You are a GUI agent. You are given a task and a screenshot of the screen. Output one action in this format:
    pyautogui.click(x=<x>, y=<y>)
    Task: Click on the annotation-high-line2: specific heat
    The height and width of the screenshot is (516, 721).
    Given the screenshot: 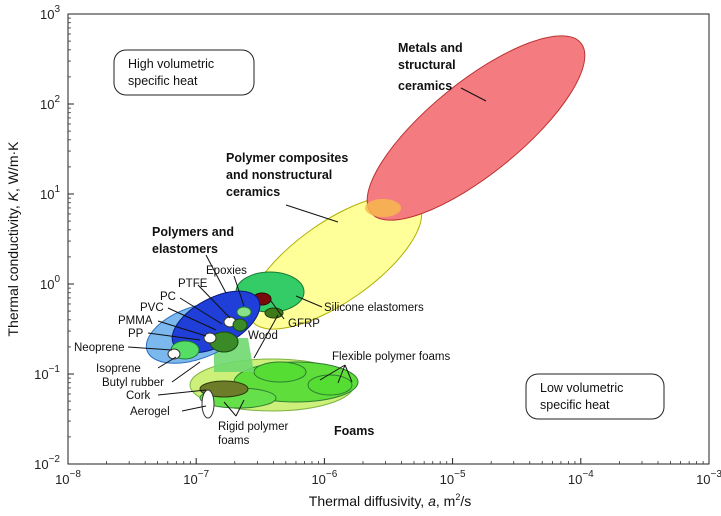 What is the action you would take?
    pyautogui.click(x=163, y=81)
    